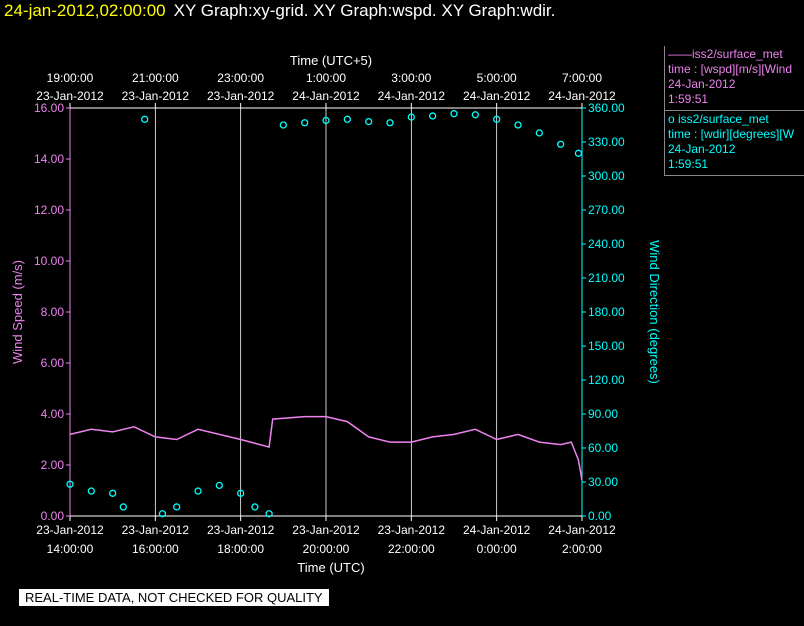 The height and width of the screenshot is (626, 804). What do you see at coordinates (606, 346) in the screenshot?
I see `right-tick-label: 150.00` at bounding box center [606, 346].